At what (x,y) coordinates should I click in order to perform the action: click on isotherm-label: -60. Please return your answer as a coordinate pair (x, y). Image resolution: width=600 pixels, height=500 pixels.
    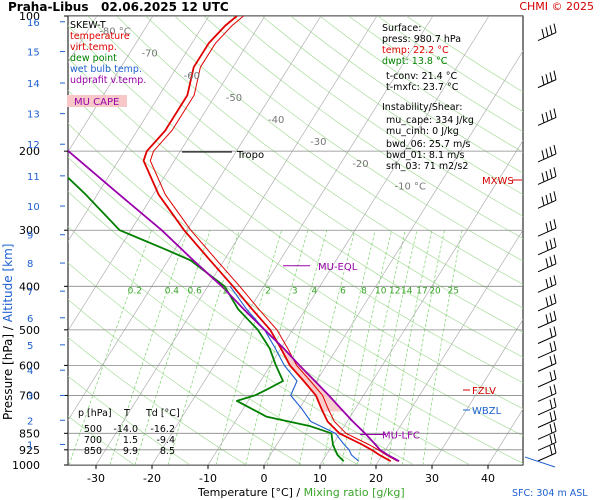
    Looking at the image, I should click on (192, 76).